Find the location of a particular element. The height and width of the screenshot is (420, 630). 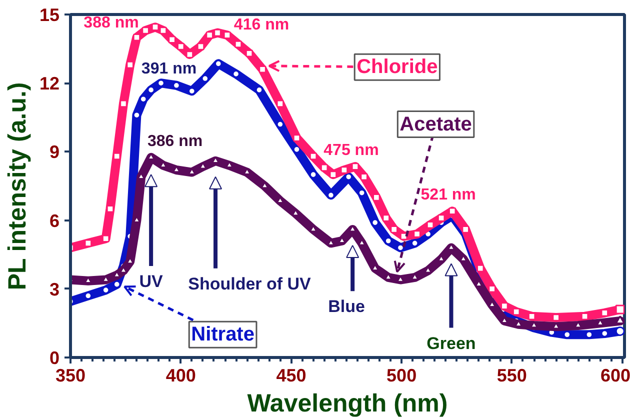

annotation: 388 nm is located at coordinates (111, 23).